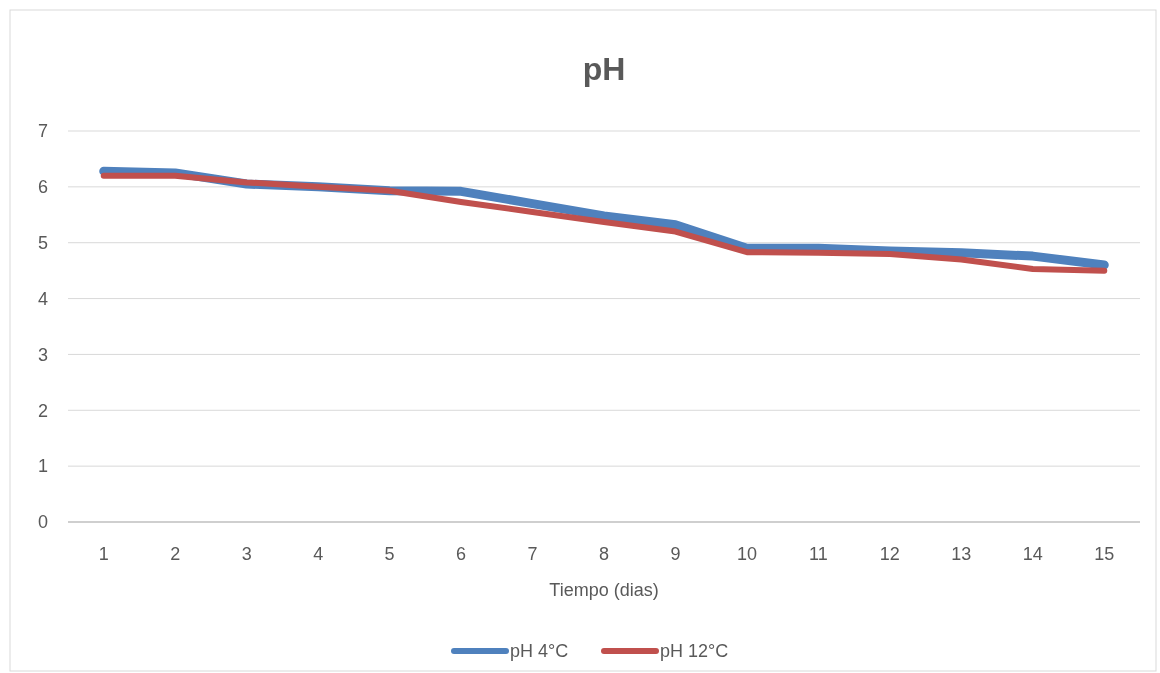 The height and width of the screenshot is (673, 1160). I want to click on x-tick-label: 10, so click(746, 554).